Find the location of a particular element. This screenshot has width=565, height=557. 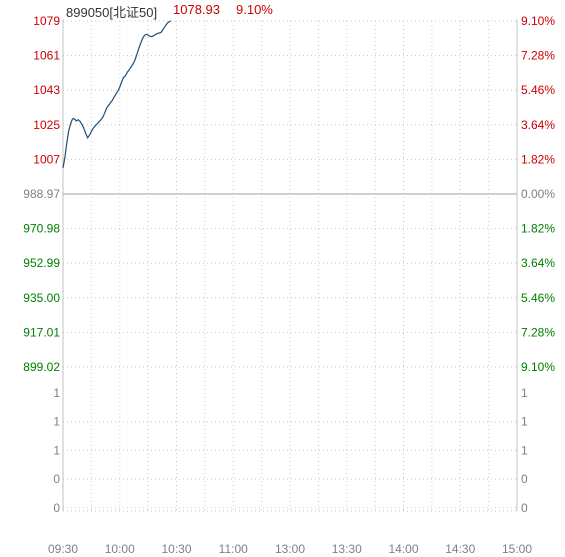

price-line is located at coordinates (117, 94).